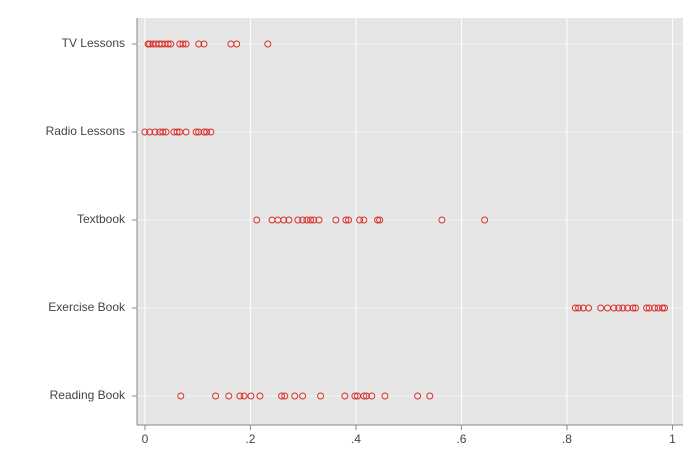  What do you see at coordinates (85, 131) in the screenshot?
I see `y-tick-label: Radio Lessons` at bounding box center [85, 131].